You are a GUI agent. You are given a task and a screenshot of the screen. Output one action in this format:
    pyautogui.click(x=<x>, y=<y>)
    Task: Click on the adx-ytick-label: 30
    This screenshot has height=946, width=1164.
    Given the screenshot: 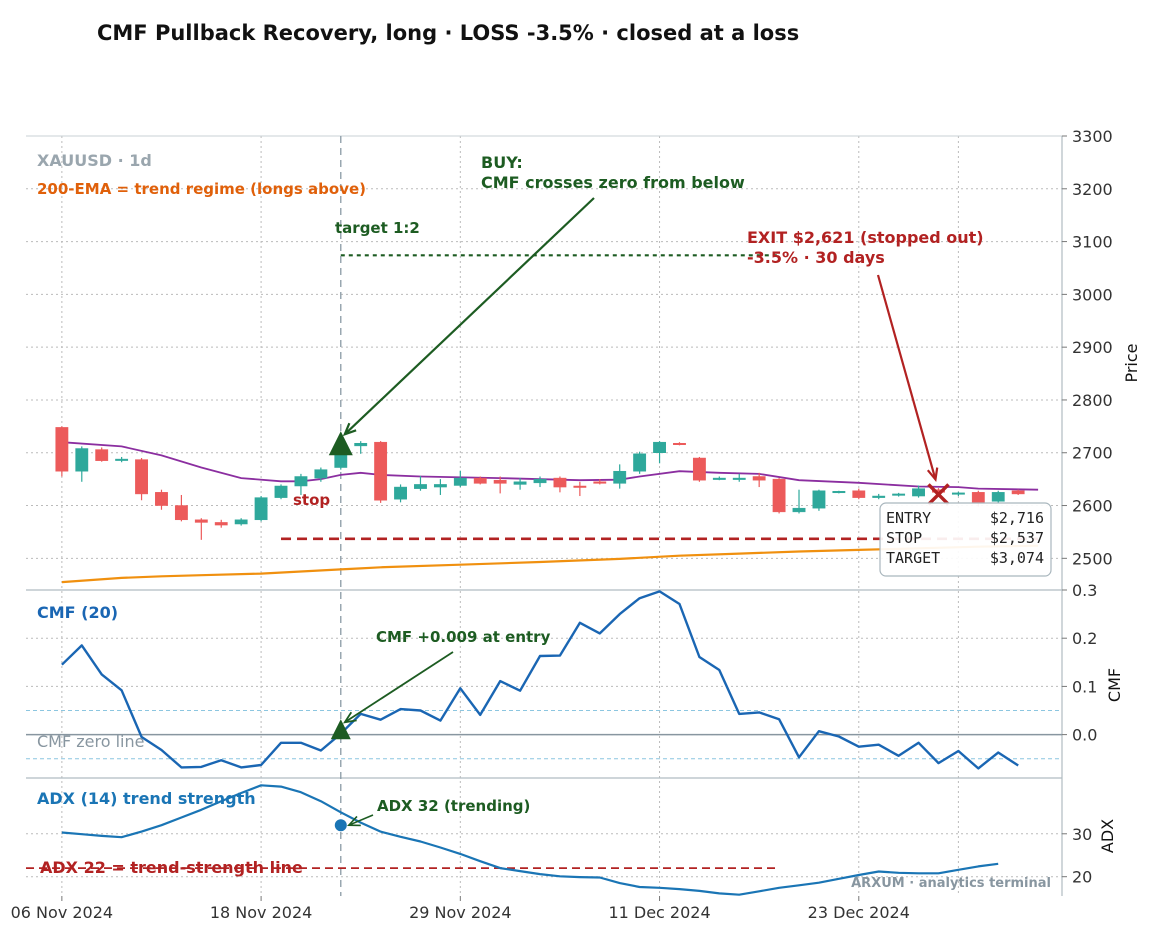 What is the action you would take?
    pyautogui.click(x=1082, y=834)
    